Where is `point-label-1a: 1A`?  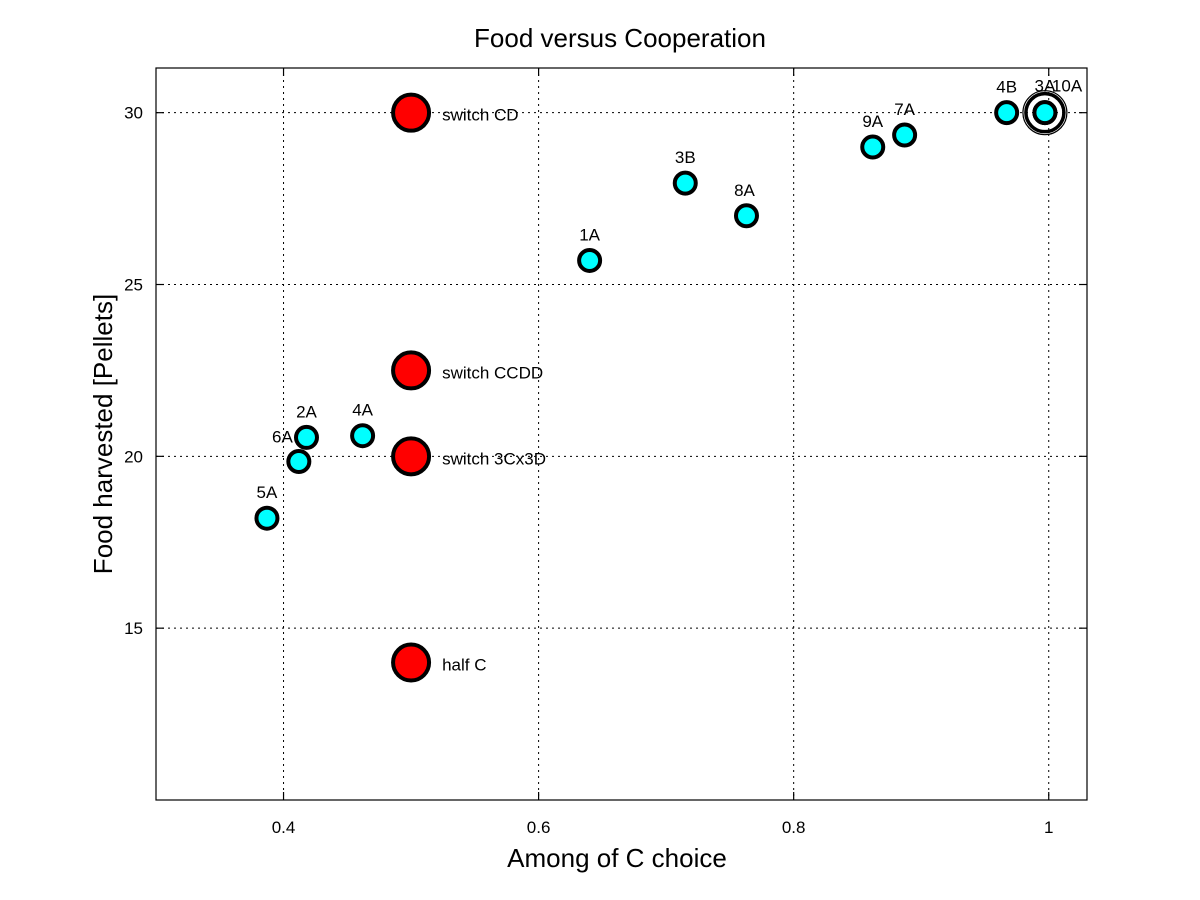
point-label-1a: 1A is located at coordinates (589, 234).